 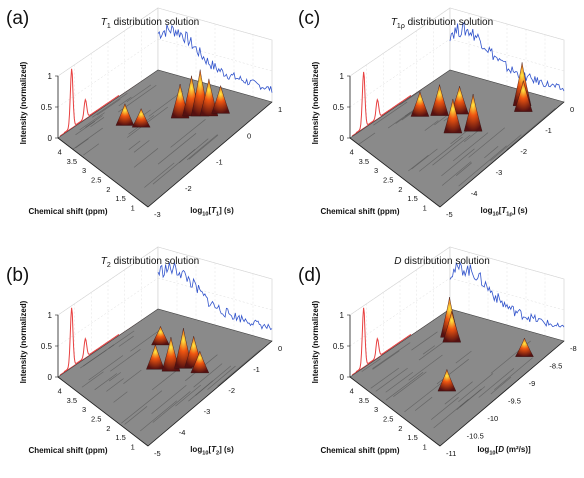 What do you see at coordinates (18, 275) in the screenshot?
I see `panel-label: (b)` at bounding box center [18, 275].